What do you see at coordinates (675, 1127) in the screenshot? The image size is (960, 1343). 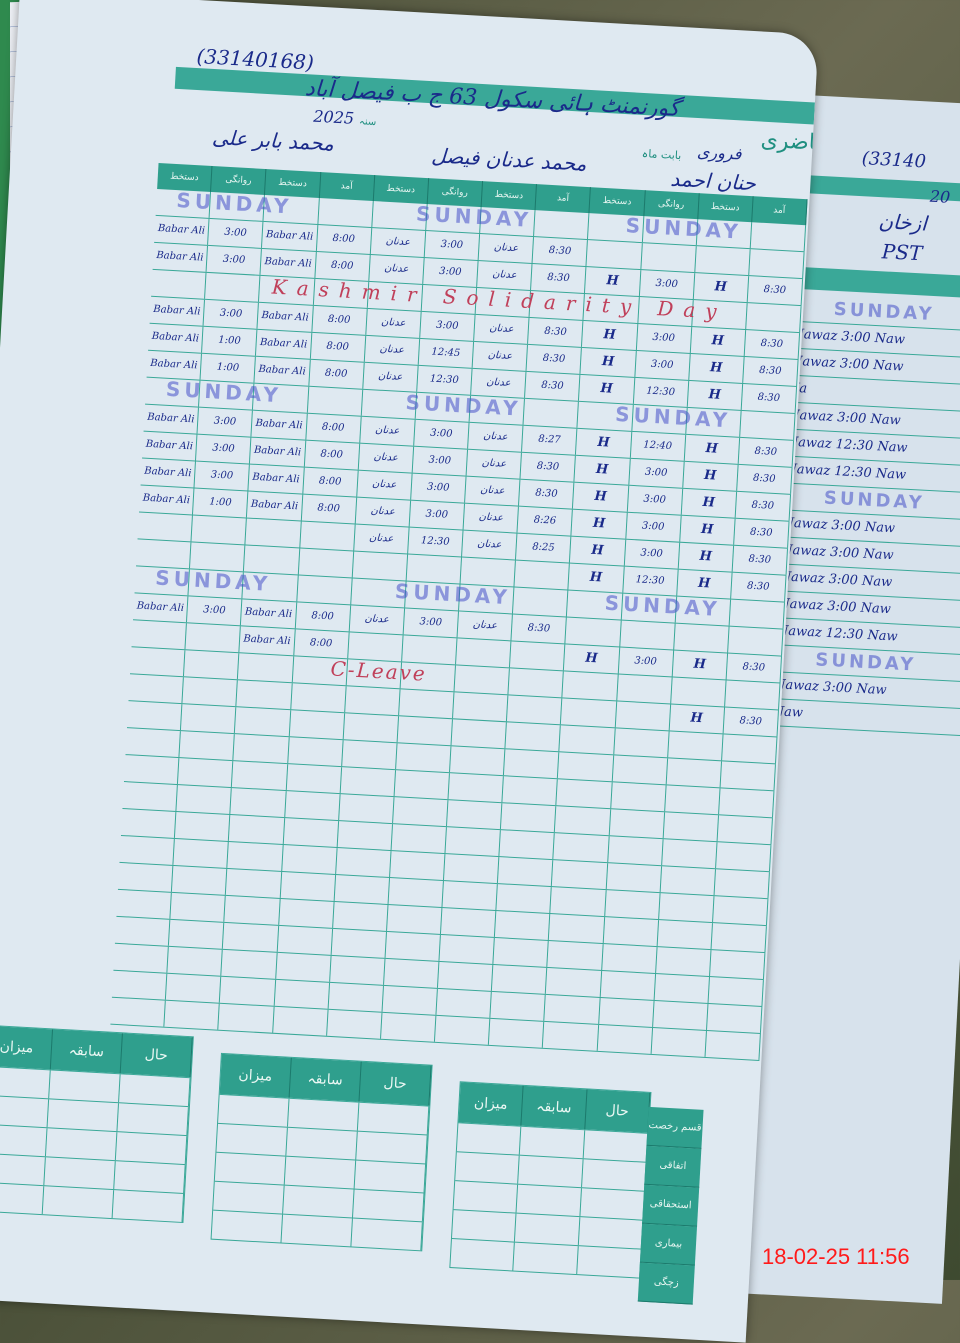 I see `leave-type: قسم رخصت` at bounding box center [675, 1127].